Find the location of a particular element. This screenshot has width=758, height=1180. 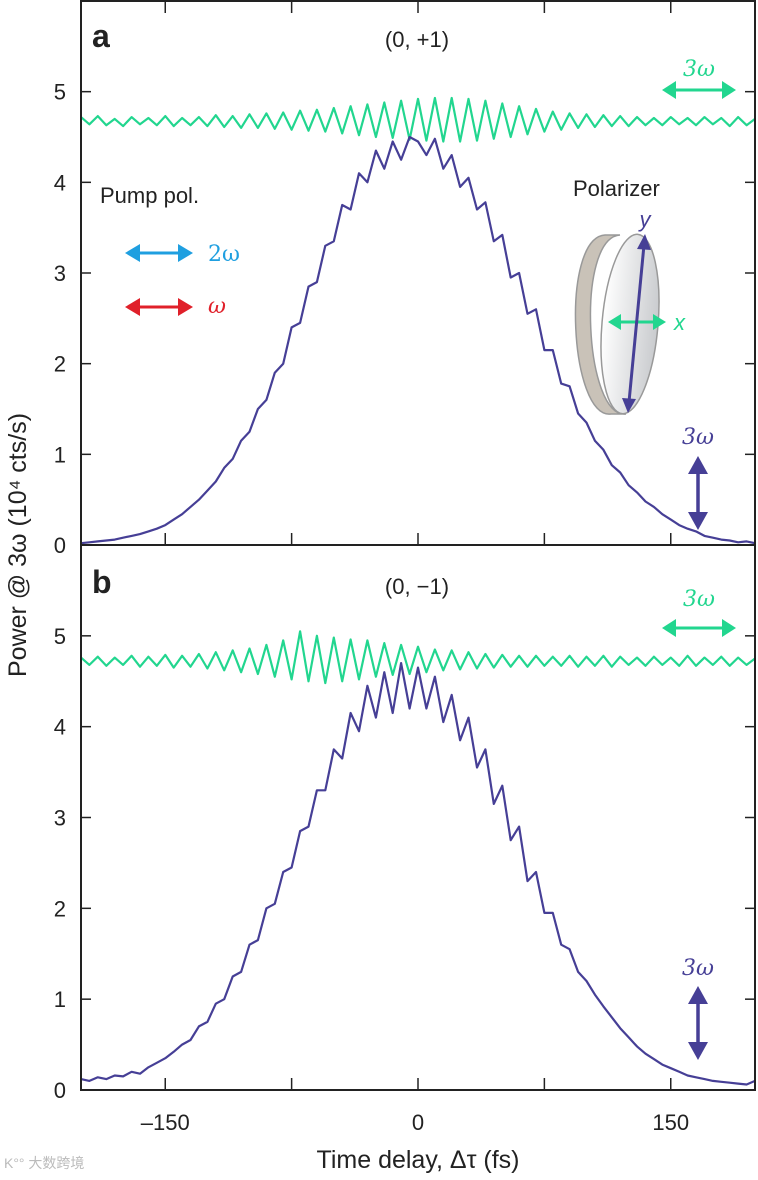

panel-label-b: b is located at coordinates (102, 582).